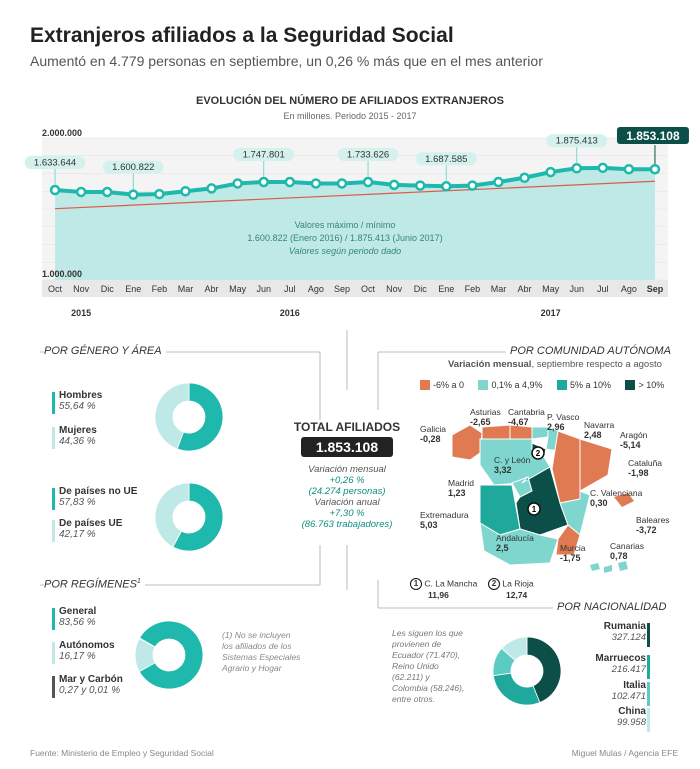  What do you see at coordinates (81, 313) in the screenshot?
I see `year-label: 2015` at bounding box center [81, 313].